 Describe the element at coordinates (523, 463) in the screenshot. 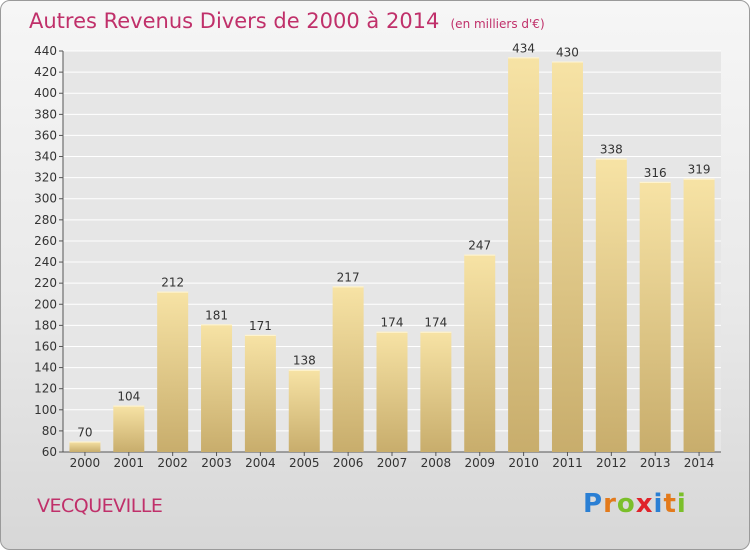

I see `x-tick-label: 2010` at that location.